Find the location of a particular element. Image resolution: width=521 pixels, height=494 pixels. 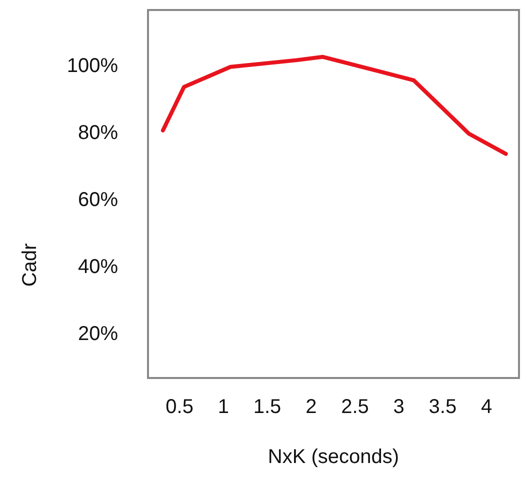

y-tick-label: 40% is located at coordinates (98, 267).